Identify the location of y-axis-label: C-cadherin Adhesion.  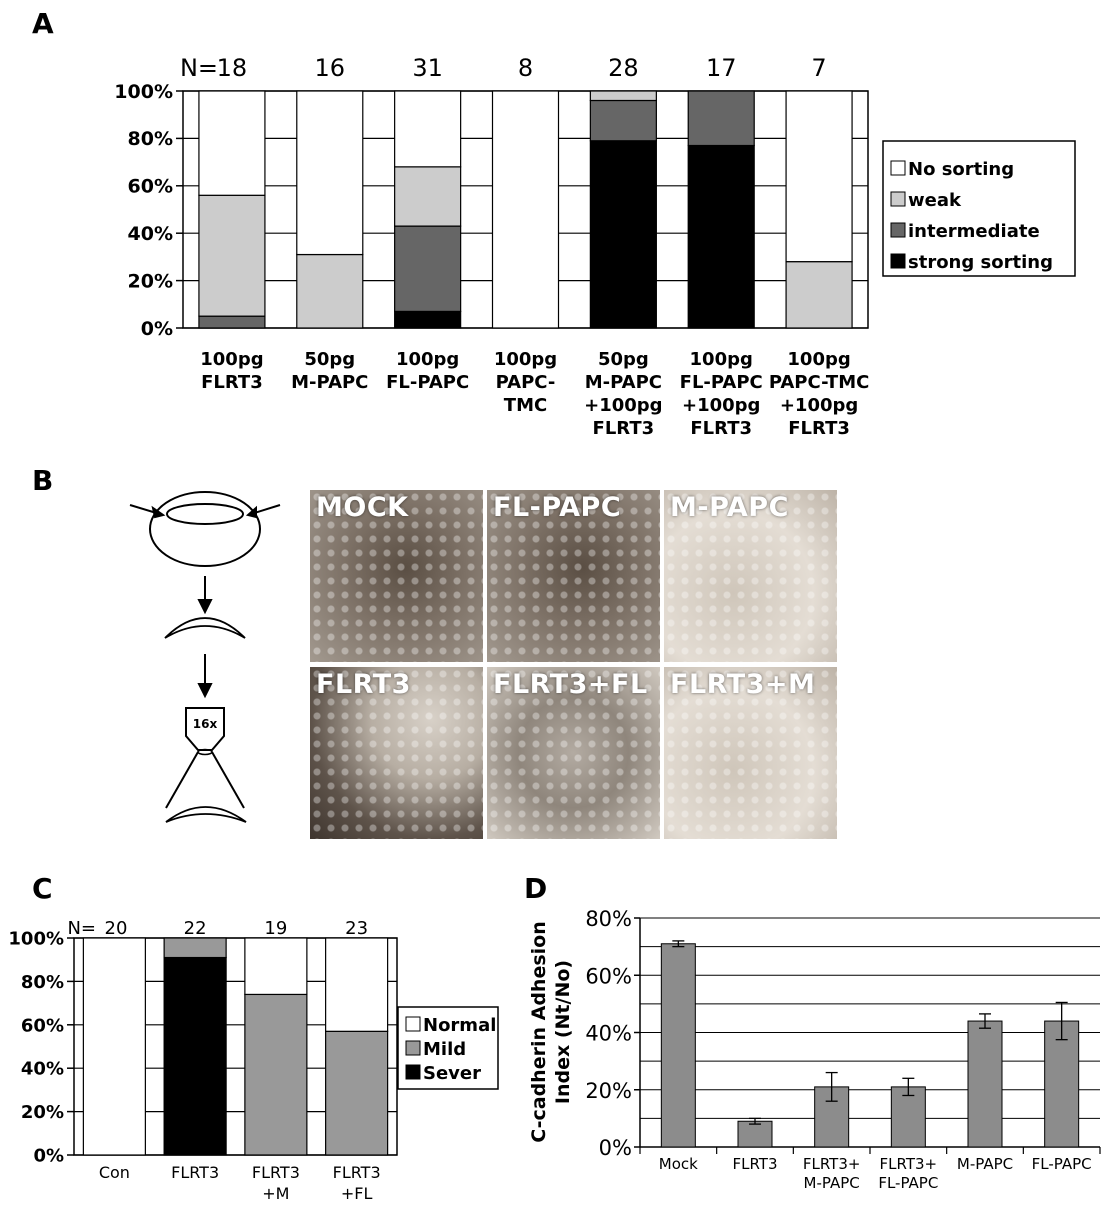
(539, 1032).